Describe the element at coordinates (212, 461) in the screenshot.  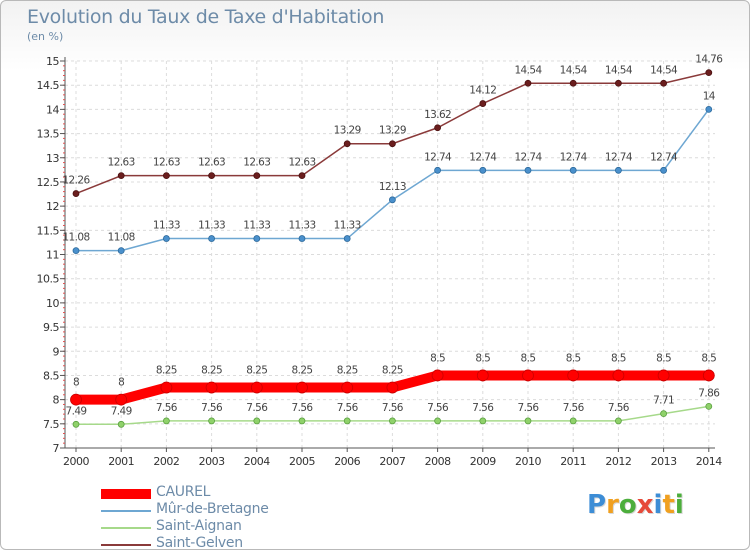
I see `x-tick-label: 2003` at that location.